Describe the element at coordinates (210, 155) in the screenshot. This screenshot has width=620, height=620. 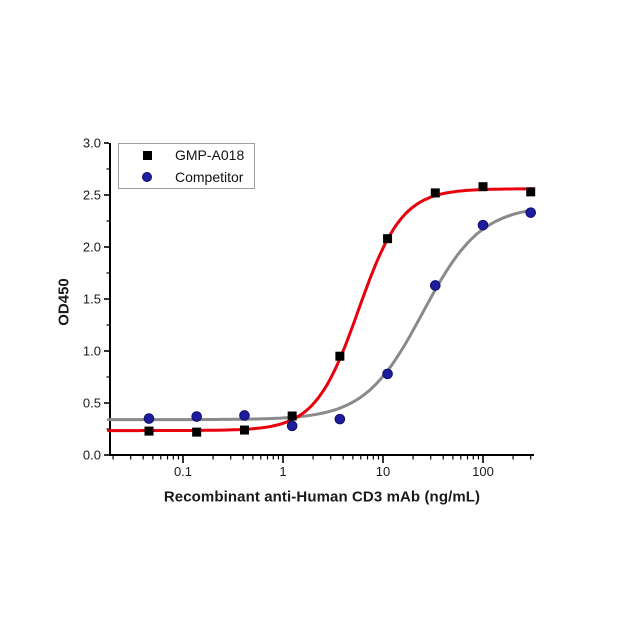
I see `legend-label-gmp-a018: GMP-A018` at that location.